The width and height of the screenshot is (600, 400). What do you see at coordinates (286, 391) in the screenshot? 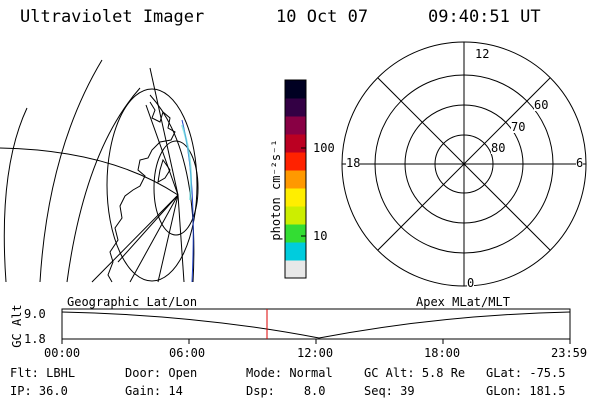
I see `info-dsp: Dsp: 8.0` at bounding box center [286, 391].